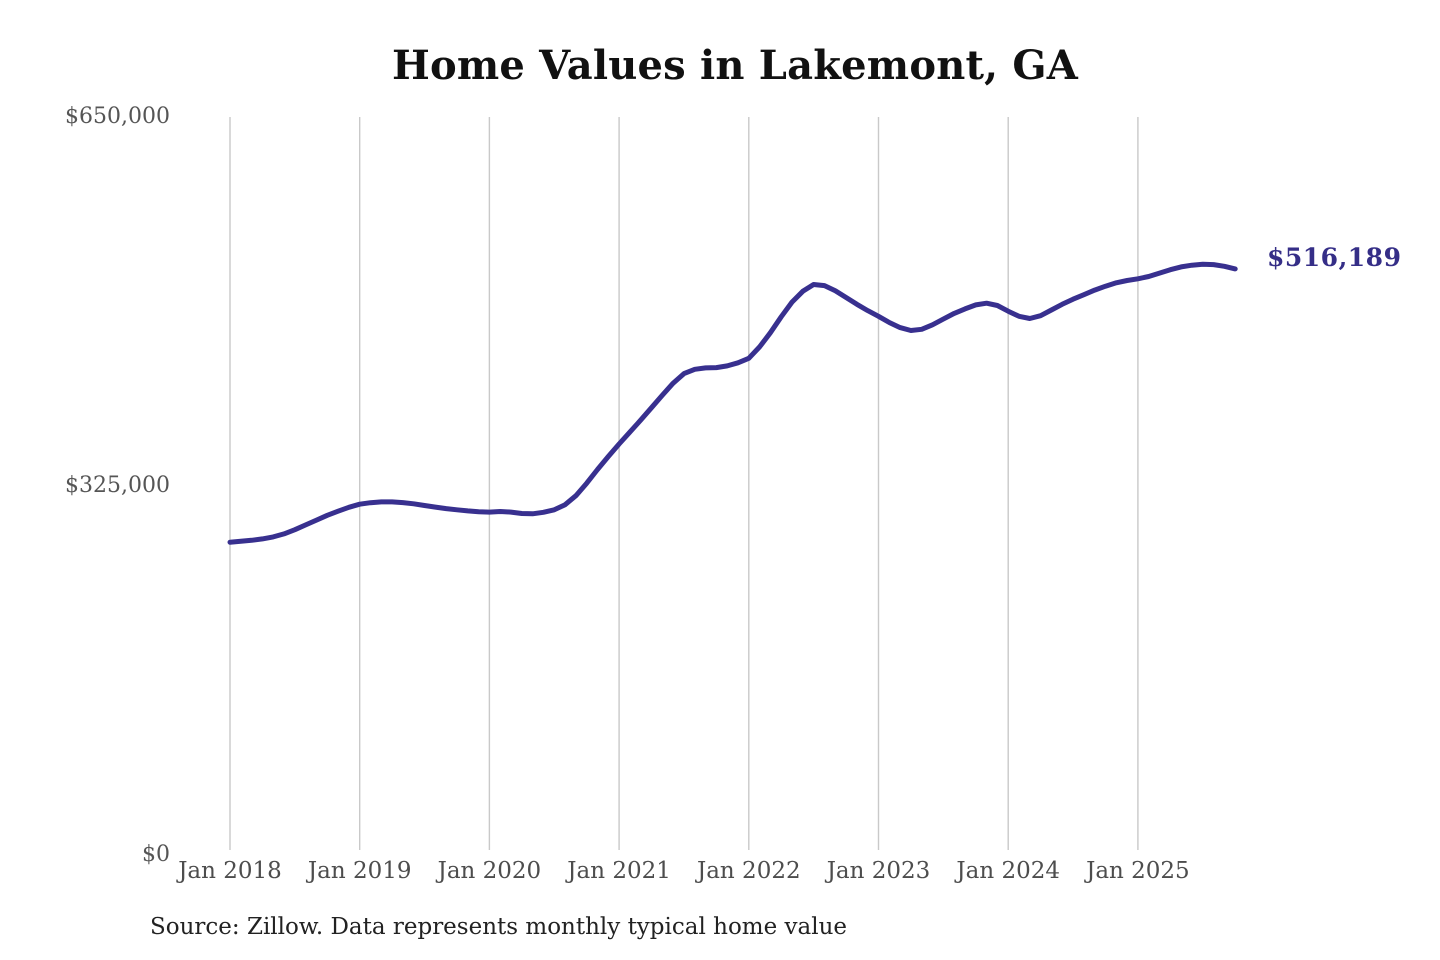 The image size is (1440, 960). Describe the element at coordinates (230, 871) in the screenshot. I see `x-tick-label-jan-2018: Jan 2018` at that location.